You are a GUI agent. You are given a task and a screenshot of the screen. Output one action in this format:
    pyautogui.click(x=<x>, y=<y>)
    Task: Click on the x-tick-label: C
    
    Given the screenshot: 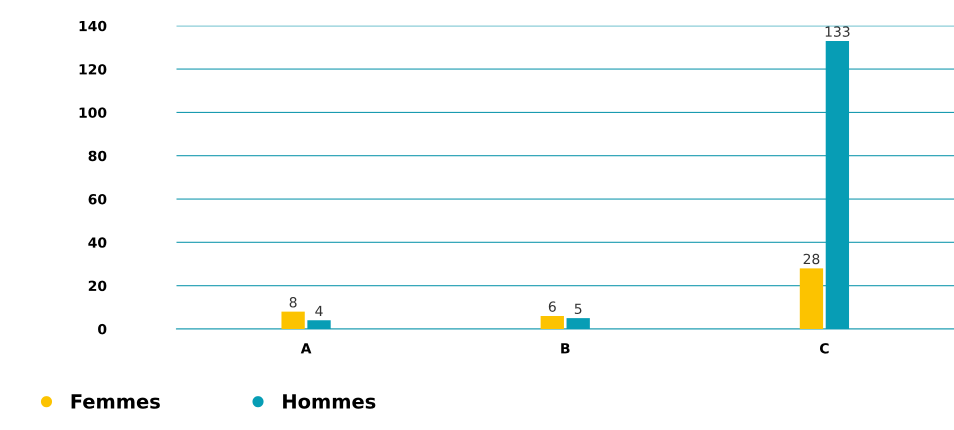 What is the action you would take?
    pyautogui.click(x=824, y=348)
    